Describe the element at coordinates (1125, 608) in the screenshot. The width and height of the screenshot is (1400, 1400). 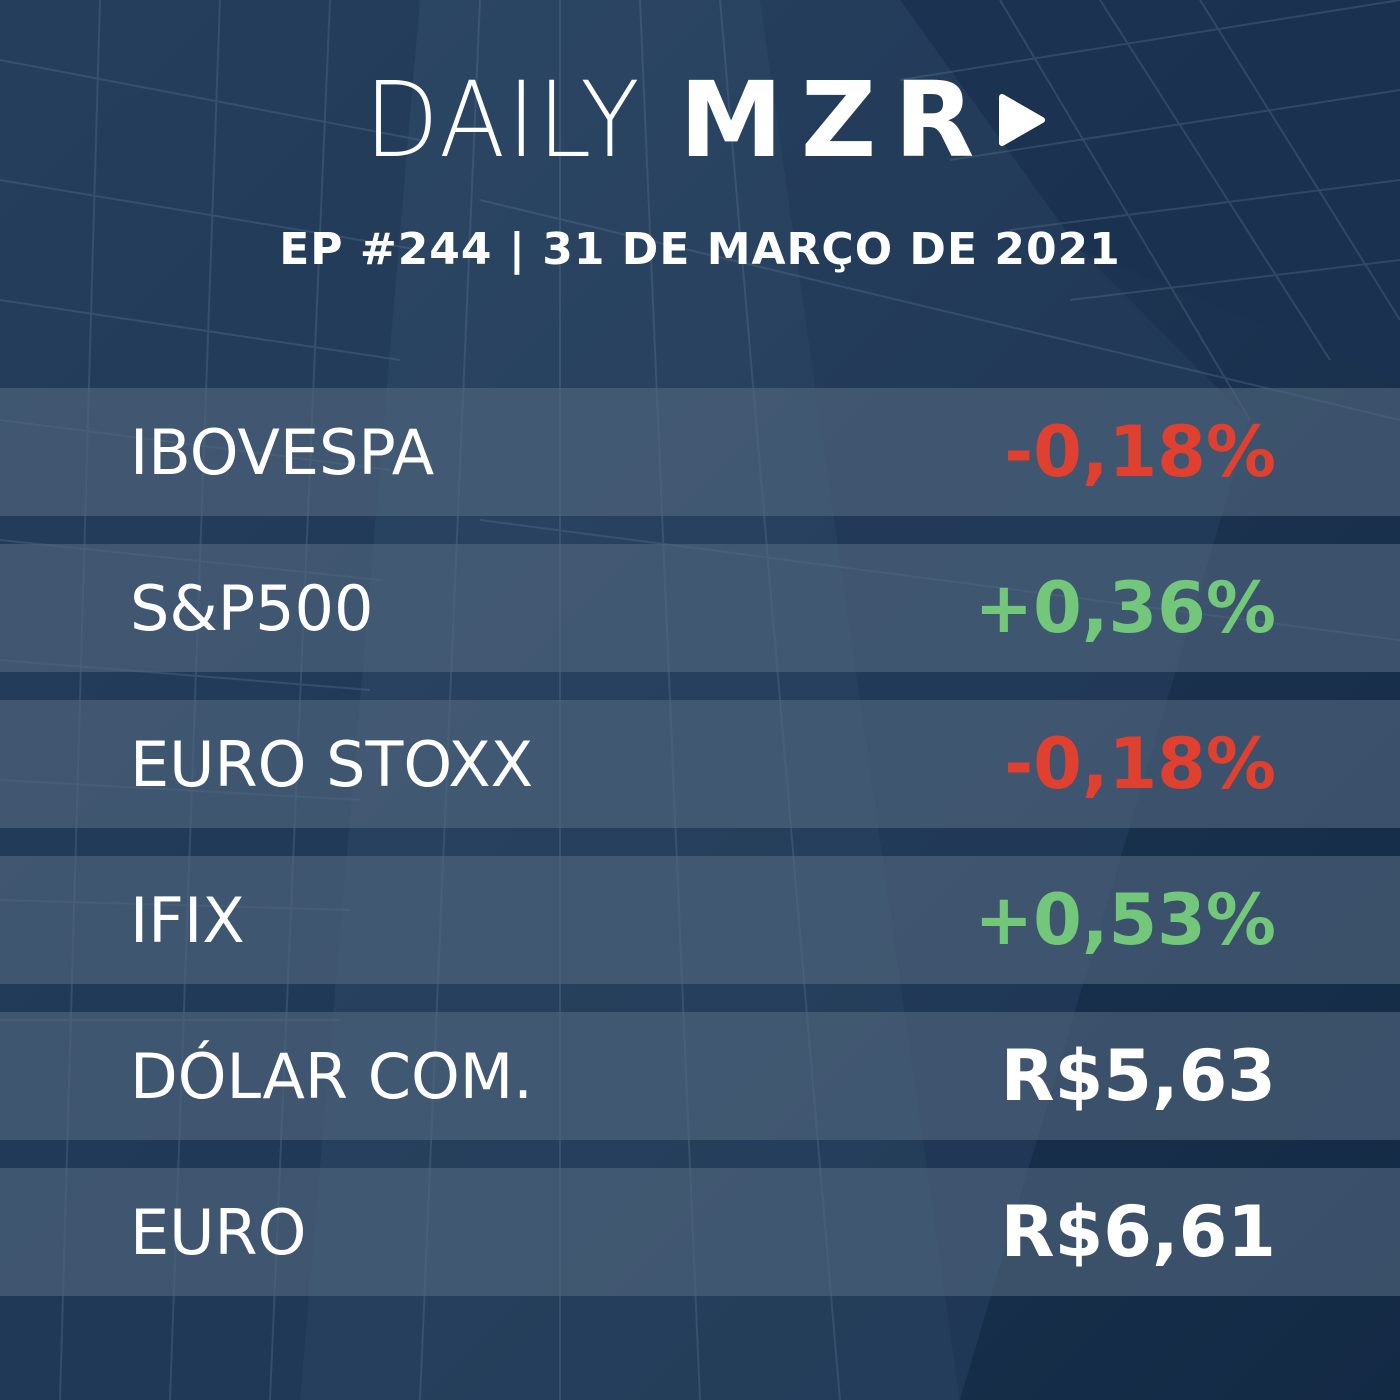
I see `market-value: +0,36%` at that location.